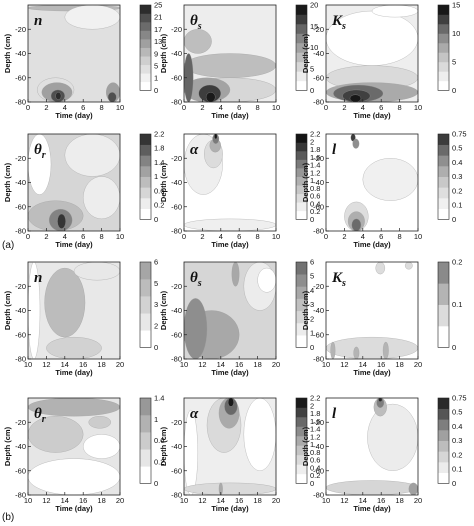 This screenshot has width=474, height=526. Describe the element at coordinates (150, 48) in the screenshot. I see `colorbar: 0 1 5 9 13 17 21 25` at that location.